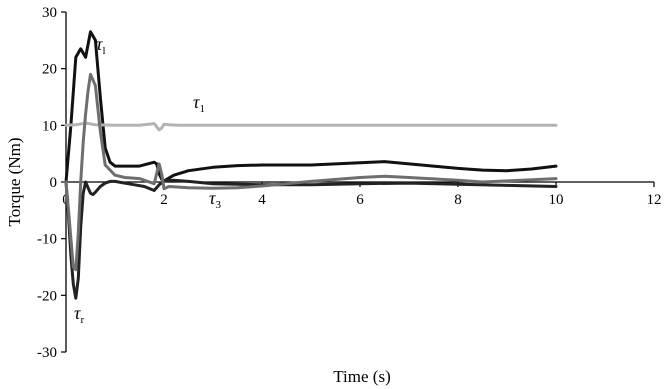 This screenshot has height=389, width=664. I want to click on series-label-3: τ3, so click(215, 199).